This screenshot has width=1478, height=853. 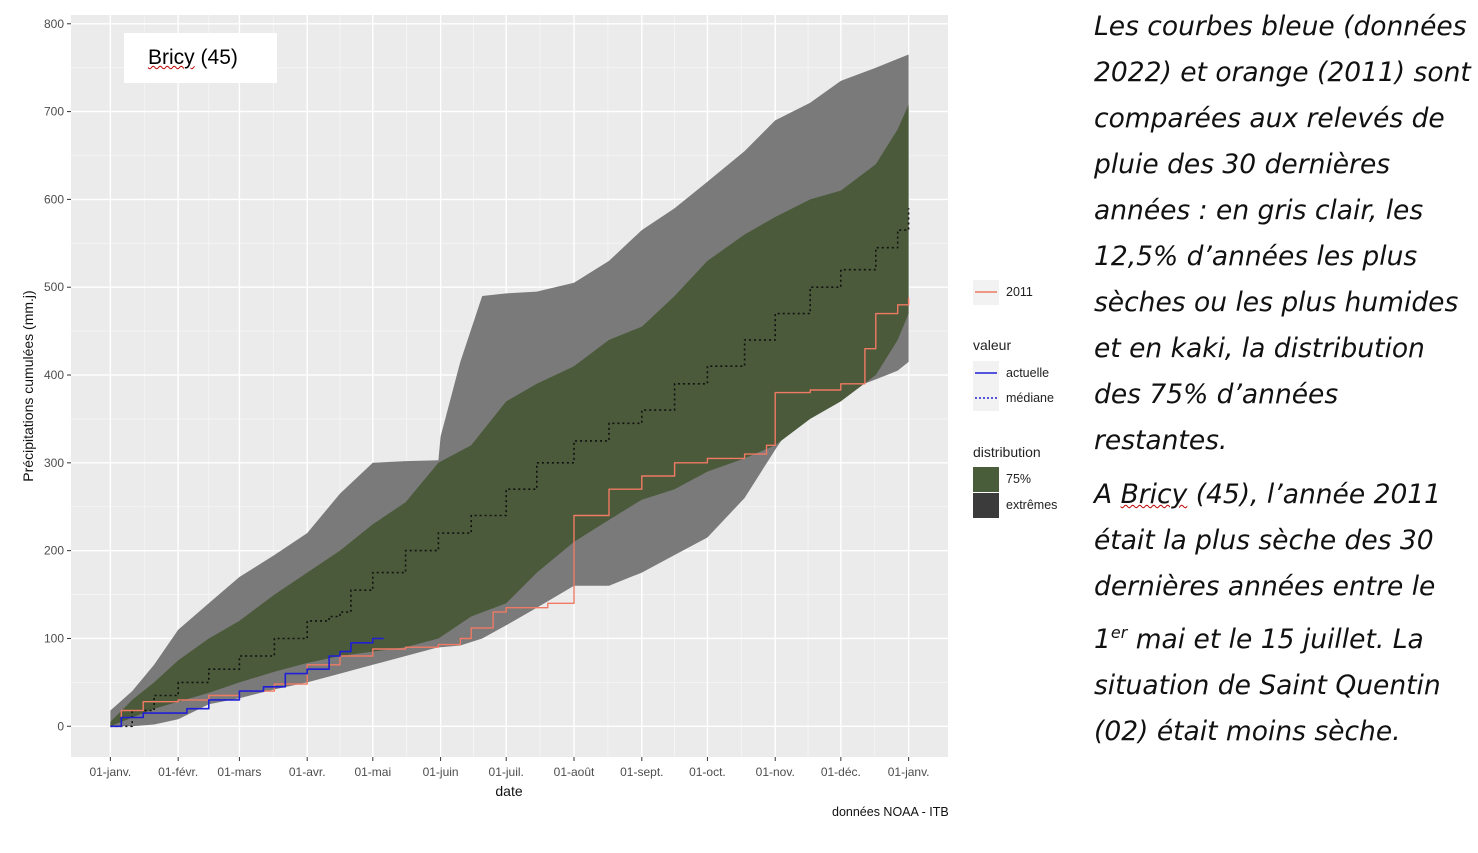 What do you see at coordinates (441, 772) in the screenshot?
I see `x-tick-label: 01-juin` at bounding box center [441, 772].